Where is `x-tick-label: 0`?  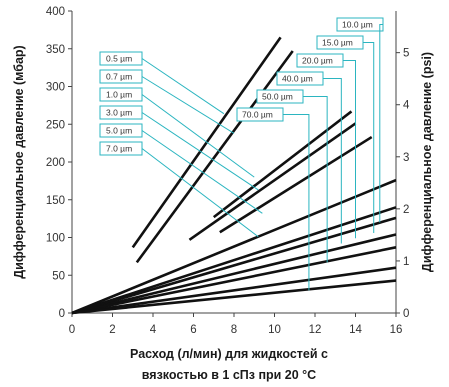
x-tick-label: 0 is located at coordinates (72, 330).